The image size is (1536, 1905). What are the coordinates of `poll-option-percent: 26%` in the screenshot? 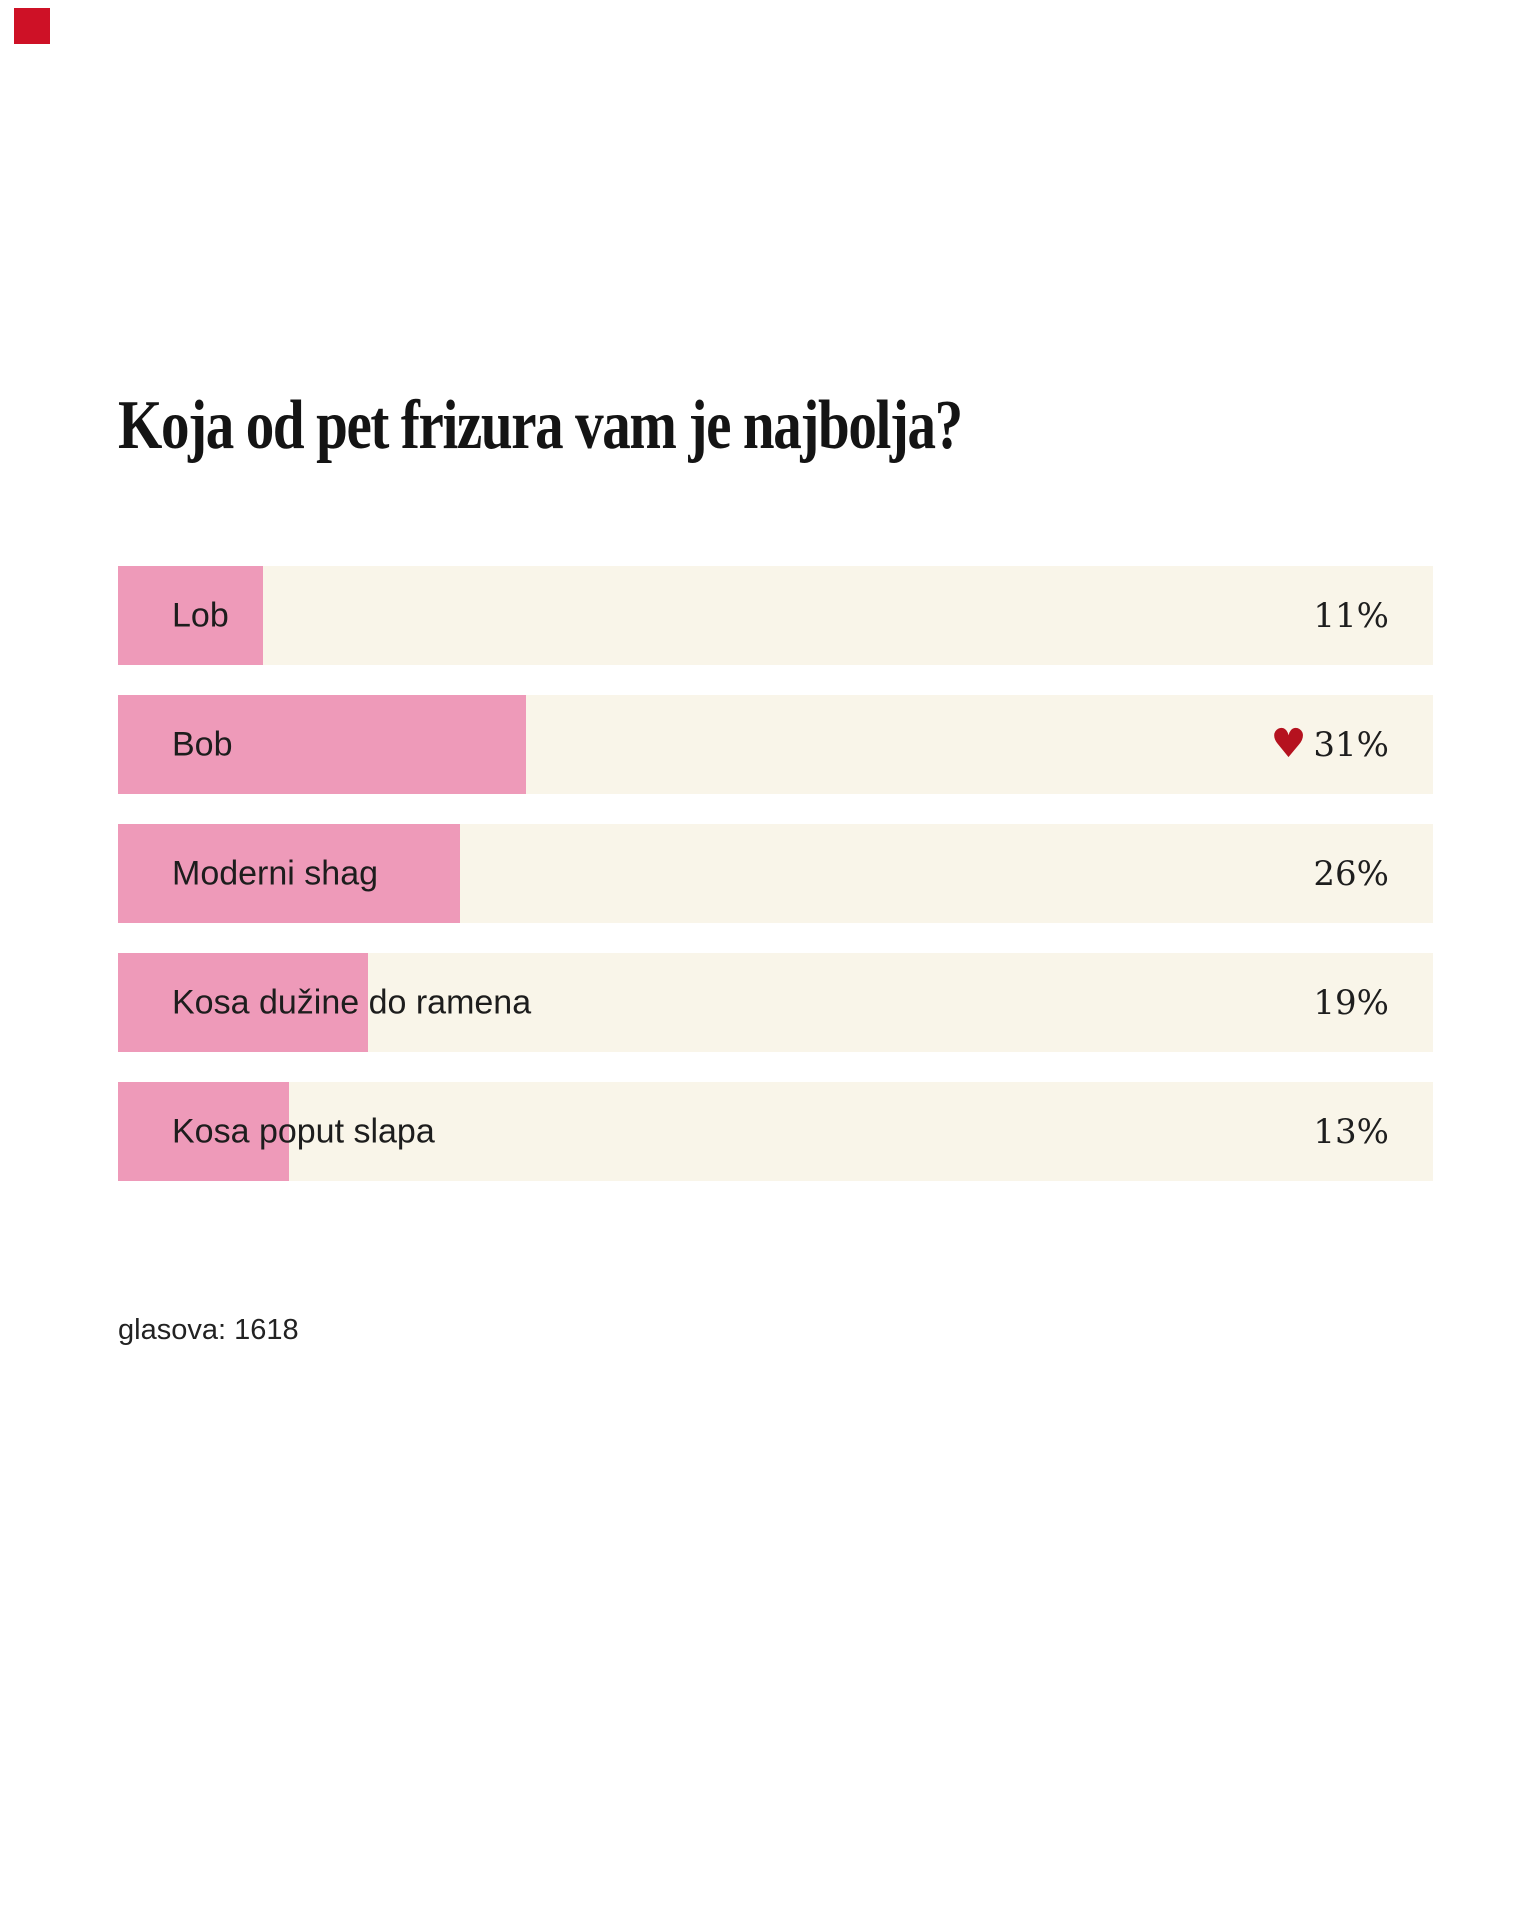 It's located at (1351, 874).